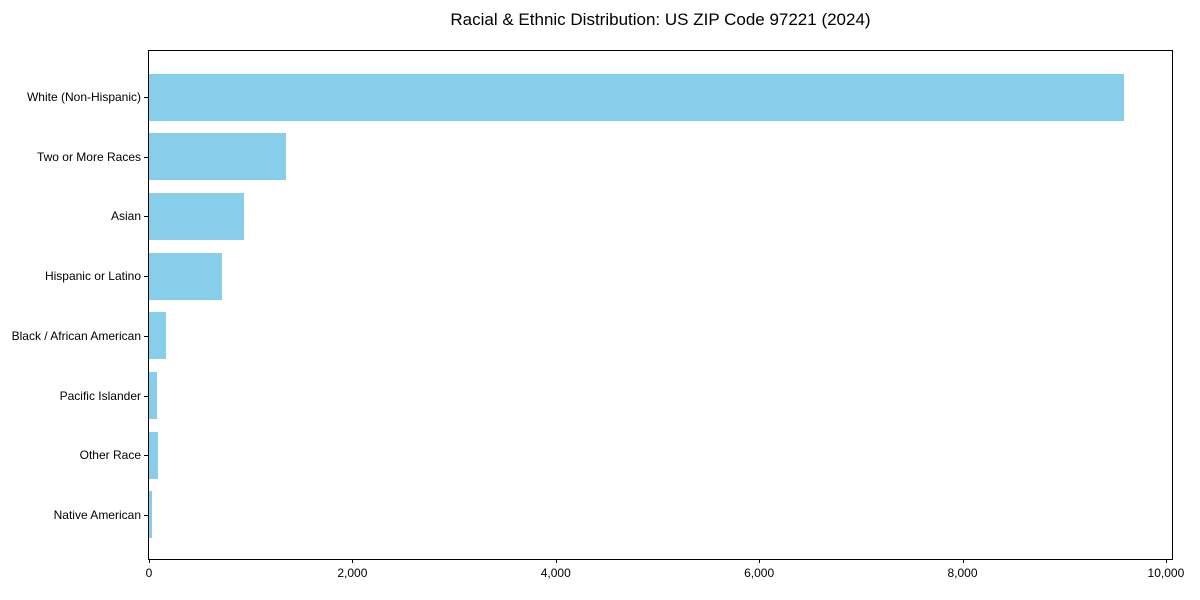 This screenshot has height=600, width=1200. I want to click on bar-asian, so click(196, 216).